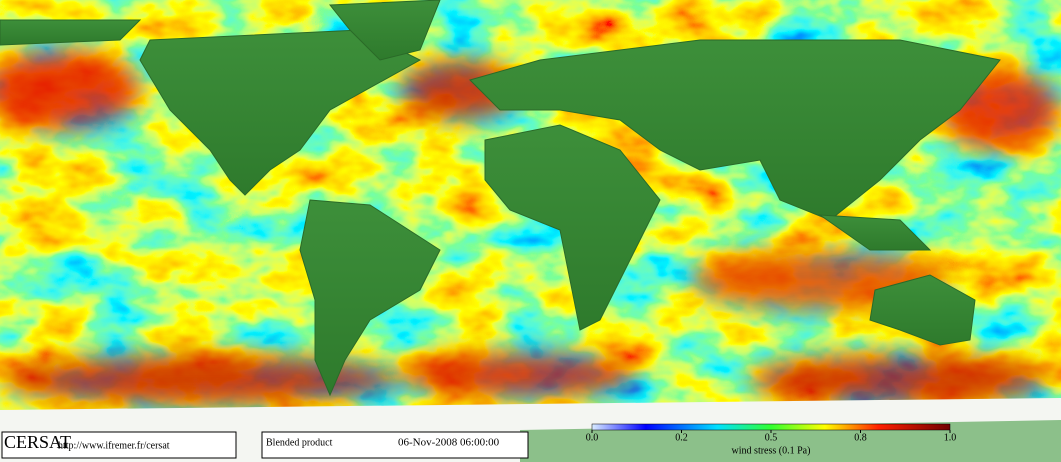  Describe the element at coordinates (860, 437) in the screenshot. I see `colorbar-tick-label: 0.8` at that location.